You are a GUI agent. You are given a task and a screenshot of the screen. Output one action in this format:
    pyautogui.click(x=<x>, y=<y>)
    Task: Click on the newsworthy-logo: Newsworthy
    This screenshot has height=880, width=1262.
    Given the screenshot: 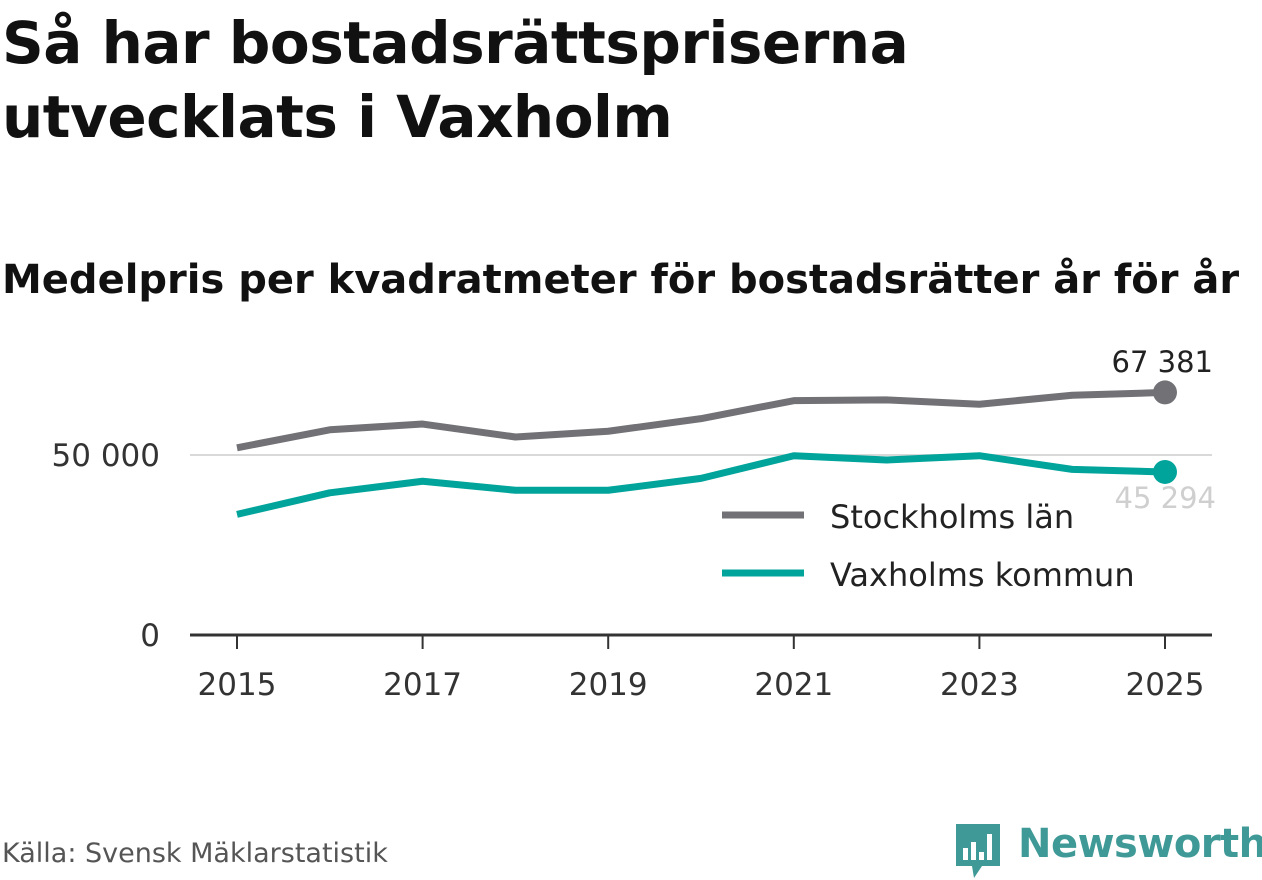 What is the action you would take?
    pyautogui.click(x=1106, y=848)
    